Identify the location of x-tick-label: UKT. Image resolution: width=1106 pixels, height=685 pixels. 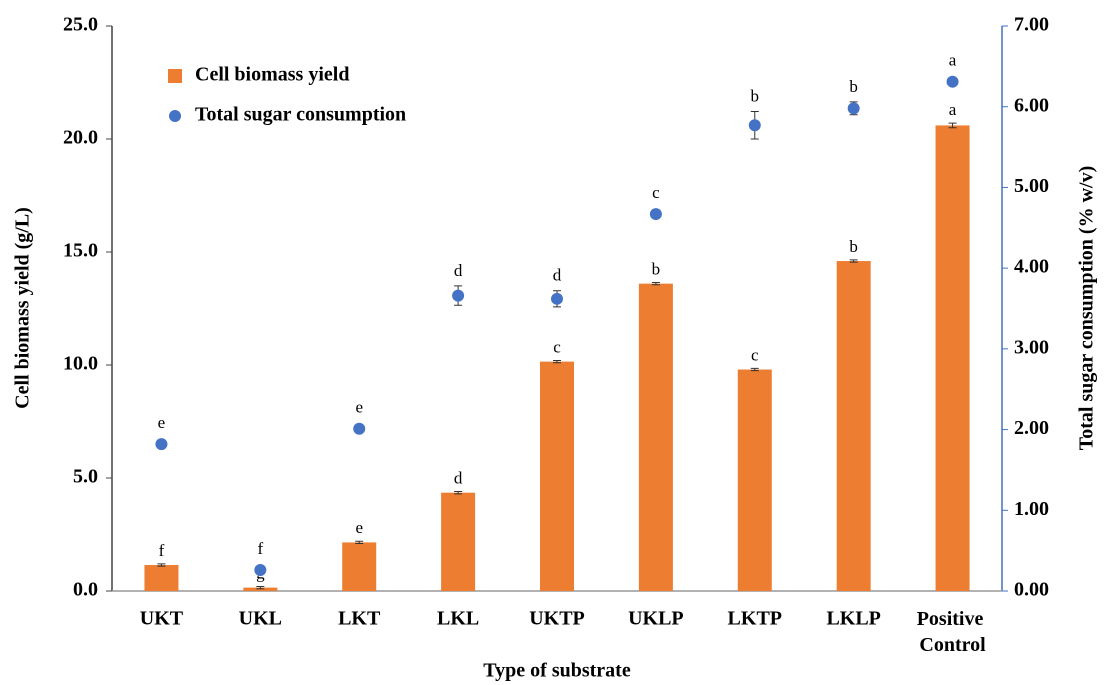
(162, 619).